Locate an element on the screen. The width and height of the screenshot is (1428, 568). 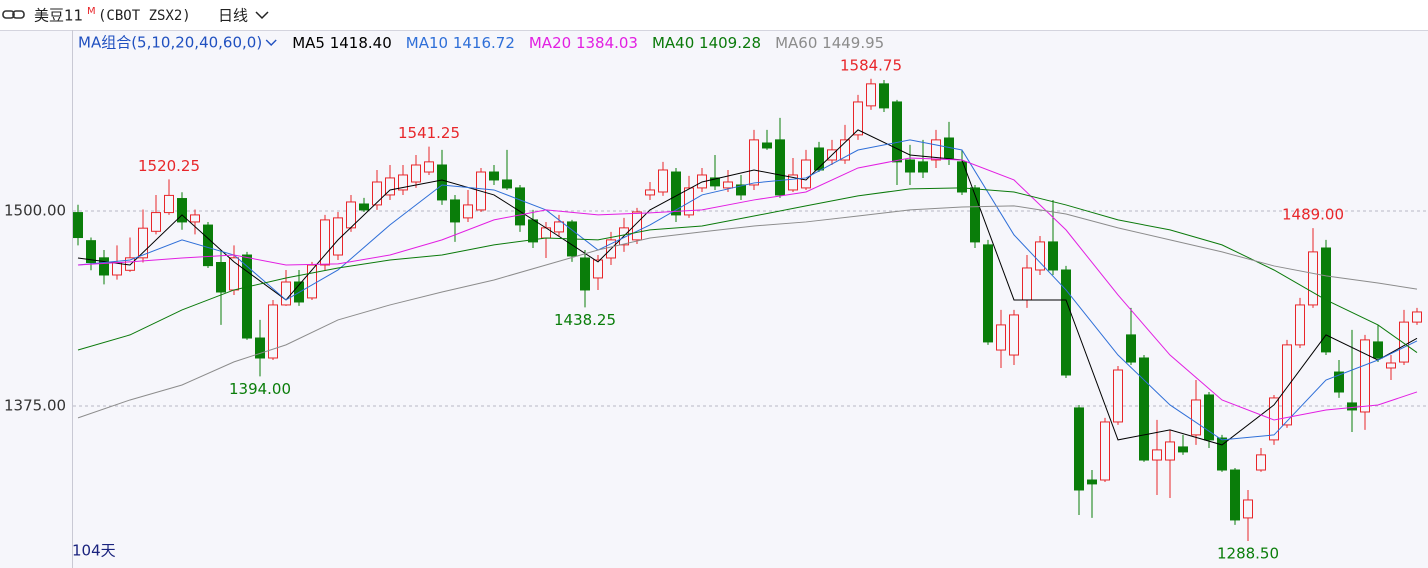
ma-group-selector: MA组合(5,10,20,40,60,0) is located at coordinates (170, 43).